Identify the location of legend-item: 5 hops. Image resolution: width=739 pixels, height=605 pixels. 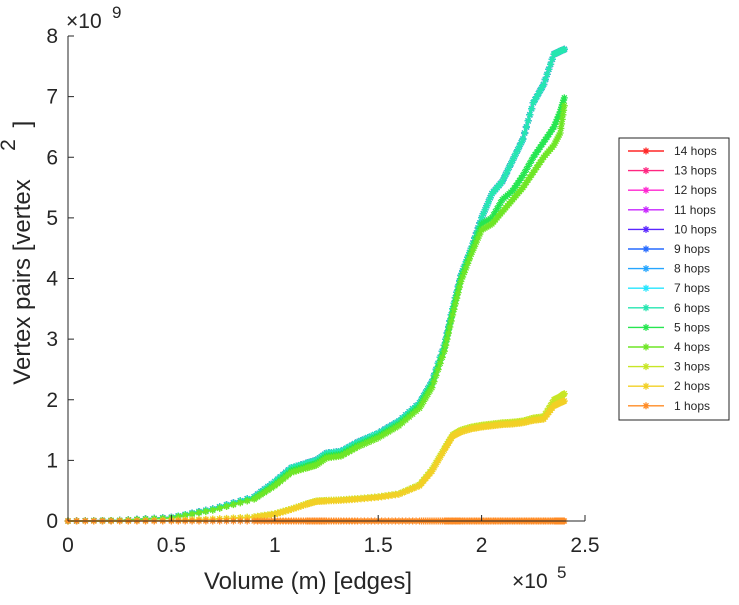
(669, 327).